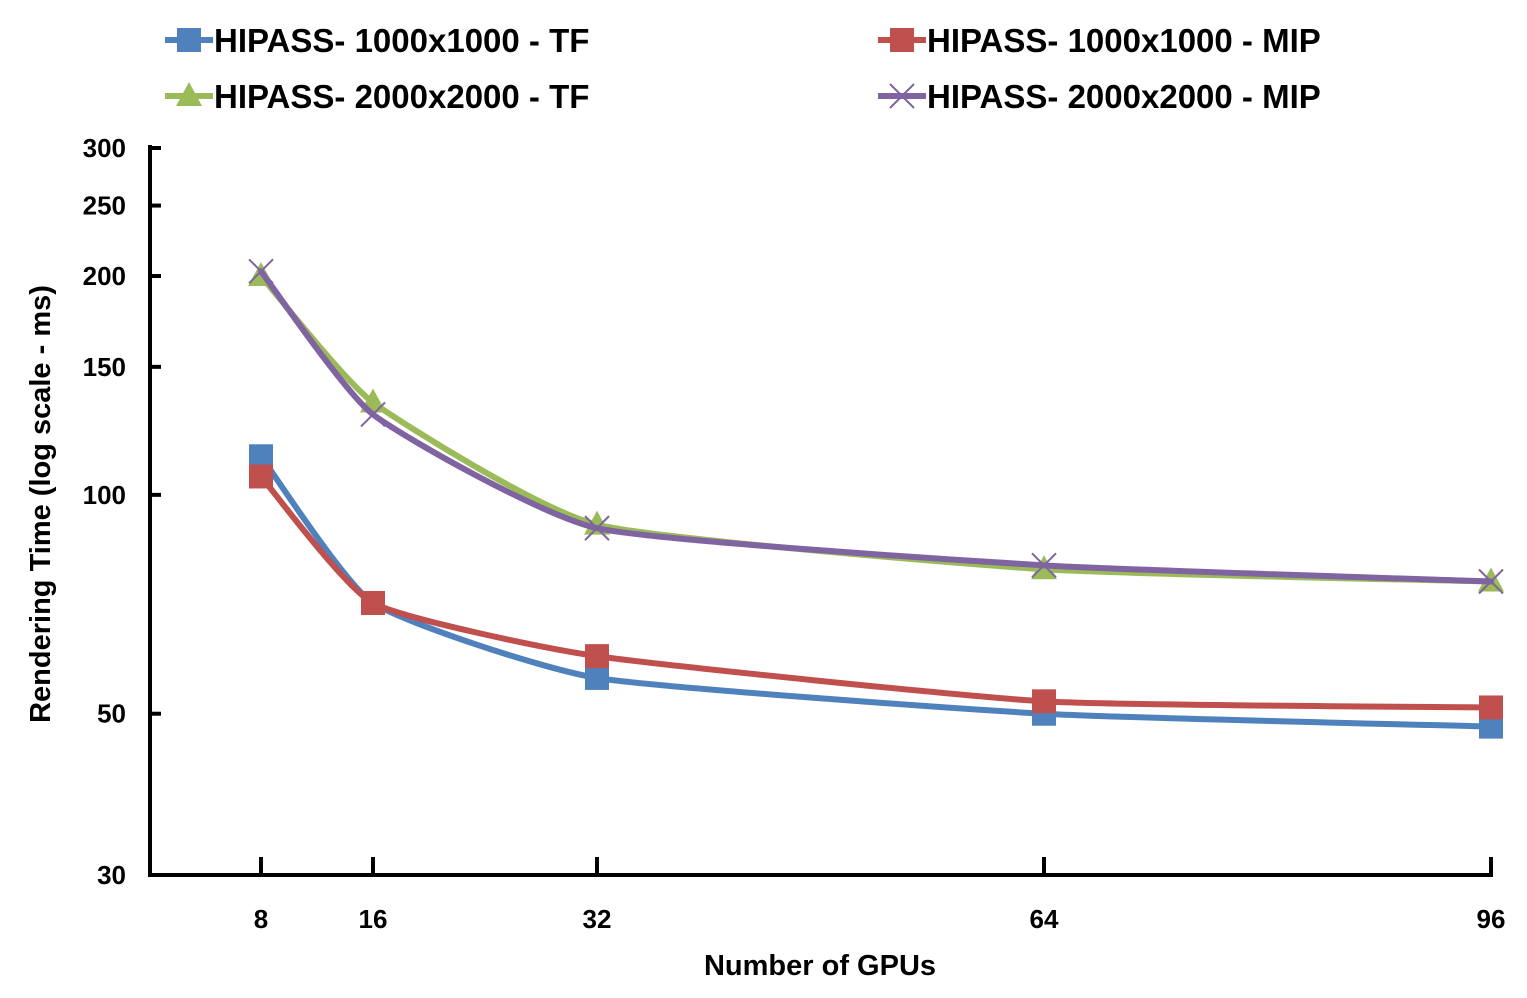 The width and height of the screenshot is (1527, 998). What do you see at coordinates (1124, 40) in the screenshot?
I see `legend-label: HIPASS- 1000x1000 - MIP` at bounding box center [1124, 40].